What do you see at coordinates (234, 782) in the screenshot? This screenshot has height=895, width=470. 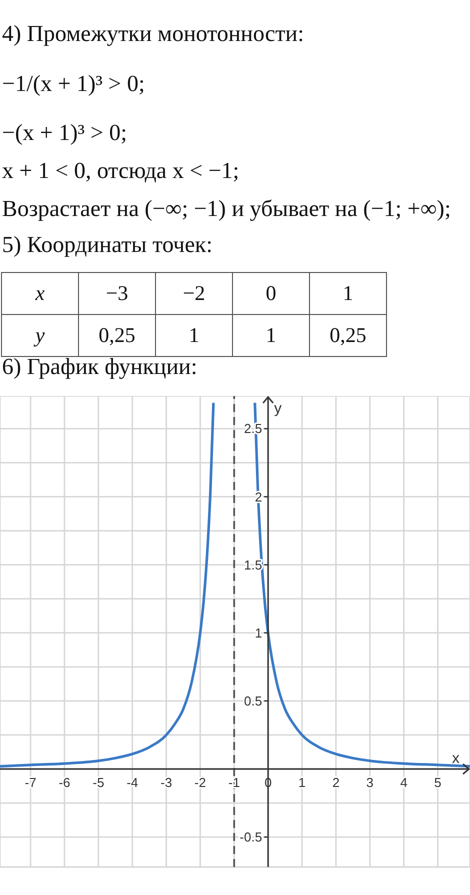 I see `x-tick-label: -1` at bounding box center [234, 782].